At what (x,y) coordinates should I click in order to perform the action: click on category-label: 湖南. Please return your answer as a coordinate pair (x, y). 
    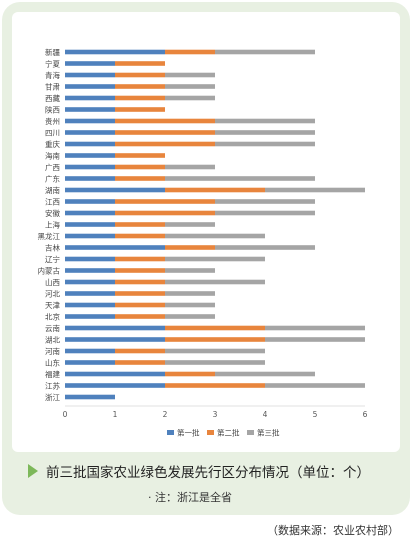
    Looking at the image, I should click on (52, 190).